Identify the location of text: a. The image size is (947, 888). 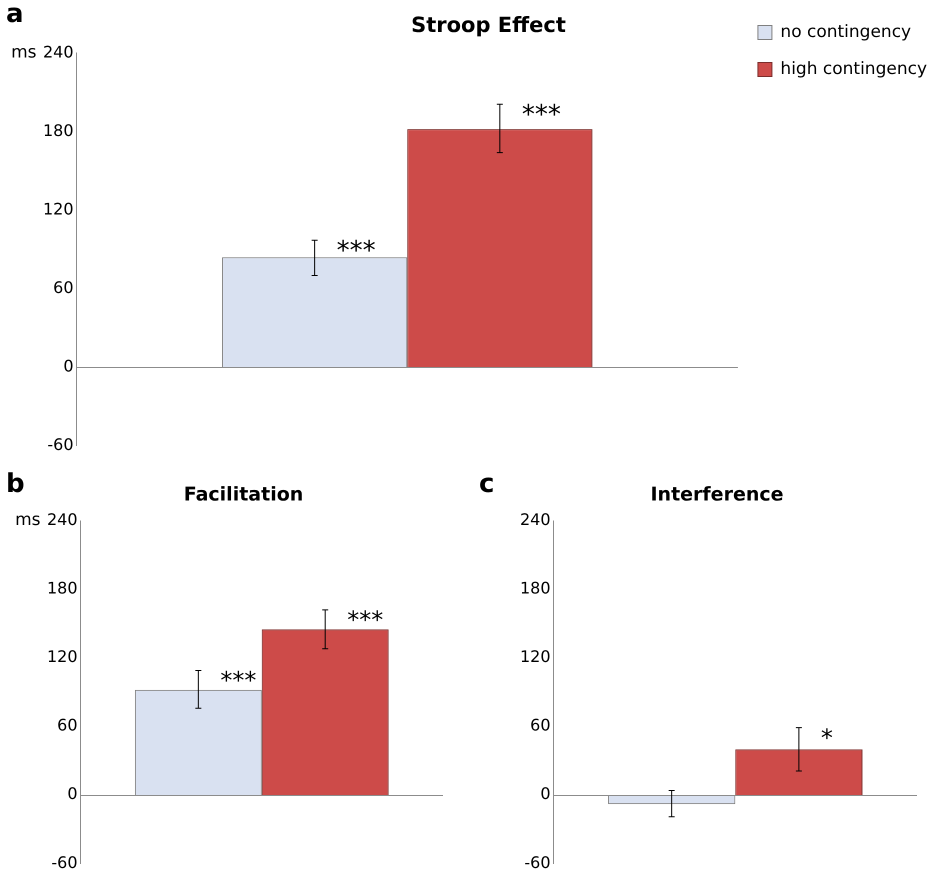
(15, 14).